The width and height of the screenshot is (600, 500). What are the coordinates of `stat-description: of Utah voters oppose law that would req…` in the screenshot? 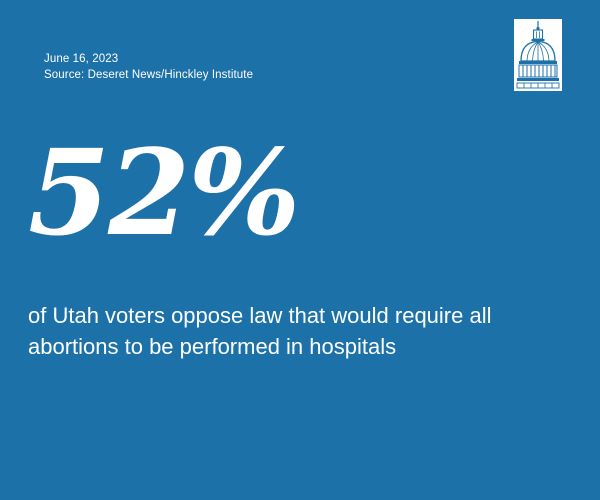 It's located at (260, 331).